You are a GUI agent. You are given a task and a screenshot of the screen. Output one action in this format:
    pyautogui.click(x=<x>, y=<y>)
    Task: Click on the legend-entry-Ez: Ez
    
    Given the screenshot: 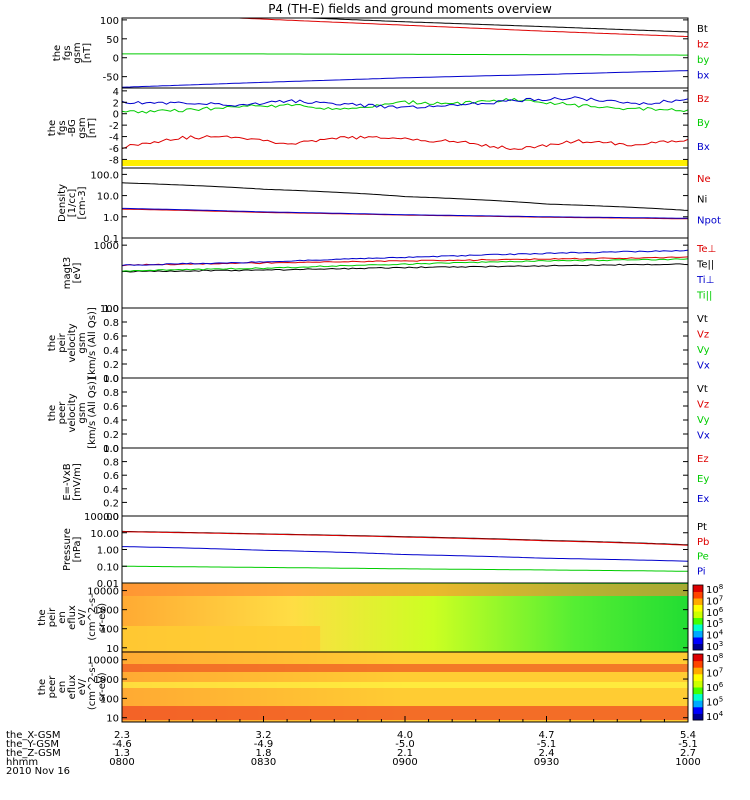 What is the action you would take?
    pyautogui.click(x=703, y=459)
    